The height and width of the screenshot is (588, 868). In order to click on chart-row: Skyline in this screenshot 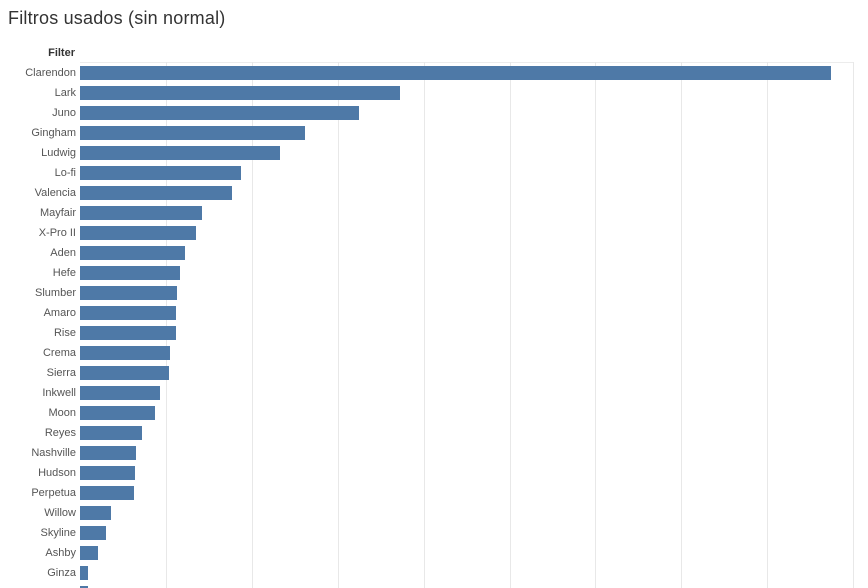, I will do `click(434, 533)`.